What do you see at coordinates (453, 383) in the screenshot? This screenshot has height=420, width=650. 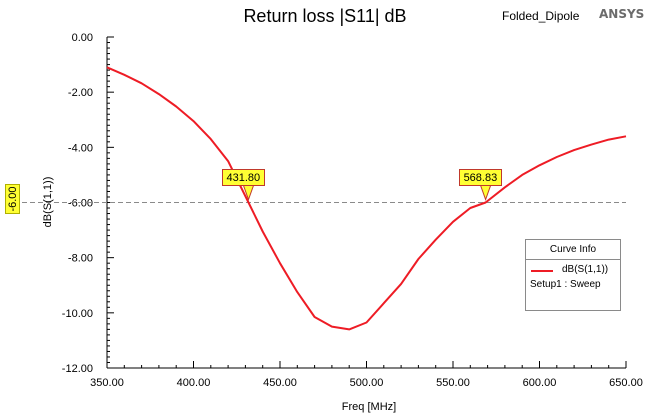 I see `x-tick-label: 550.00` at bounding box center [453, 383].